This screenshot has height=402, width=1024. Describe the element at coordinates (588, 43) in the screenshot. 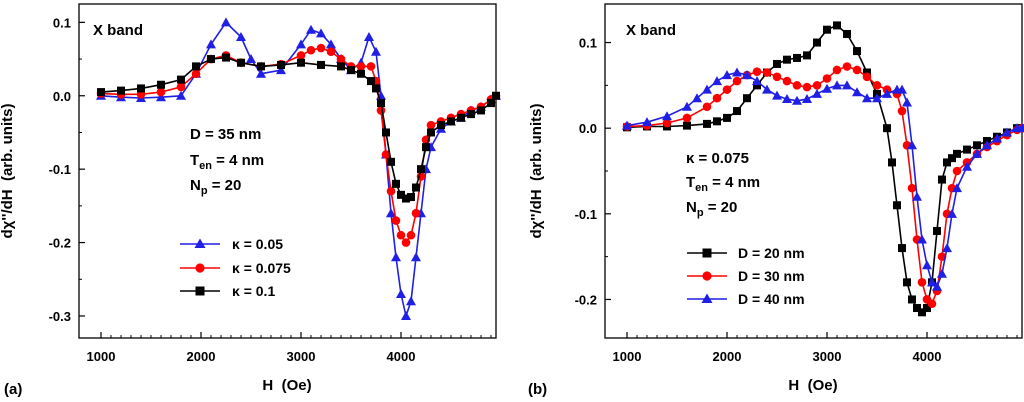

I see `y-tick-label: 0.1` at that location.